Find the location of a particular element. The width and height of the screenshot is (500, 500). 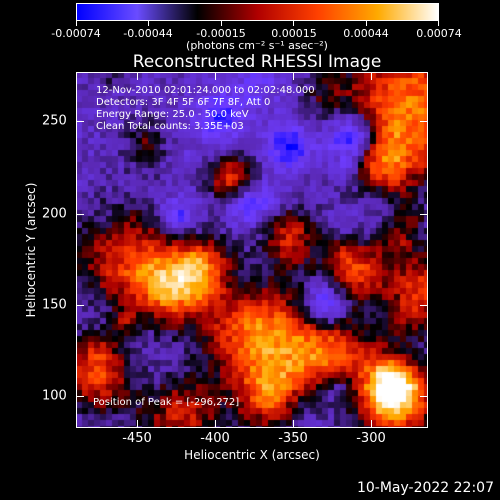

colorbar-tick-label: -0.00015 is located at coordinates (221, 33).